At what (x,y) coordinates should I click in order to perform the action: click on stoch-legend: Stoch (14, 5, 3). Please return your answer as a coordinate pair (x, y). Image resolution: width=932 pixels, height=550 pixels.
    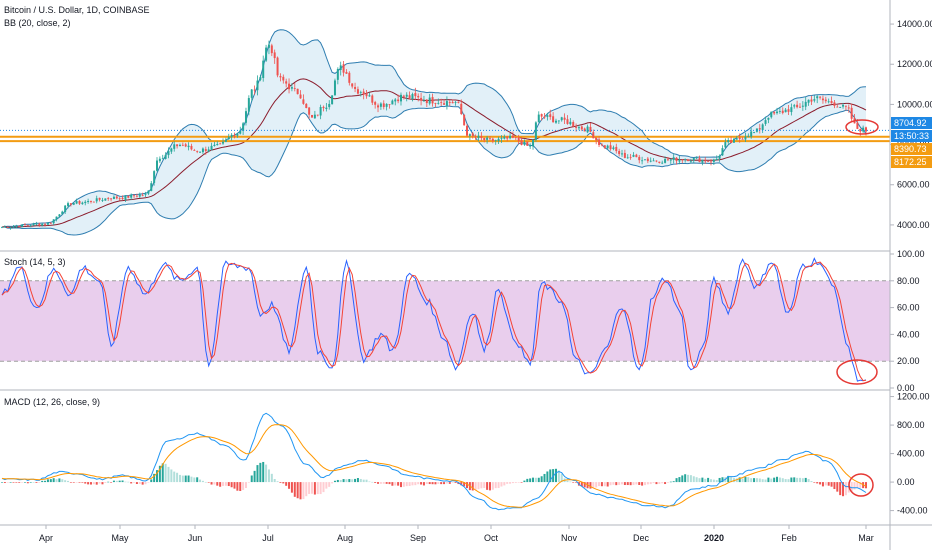
    Looking at the image, I should click on (35, 262).